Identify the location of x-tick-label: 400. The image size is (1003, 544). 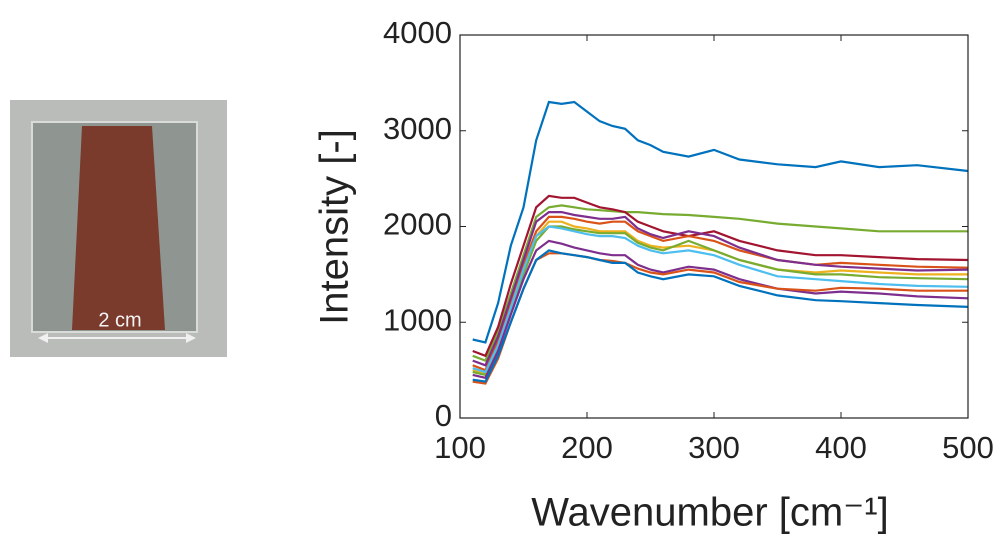
(841, 447).